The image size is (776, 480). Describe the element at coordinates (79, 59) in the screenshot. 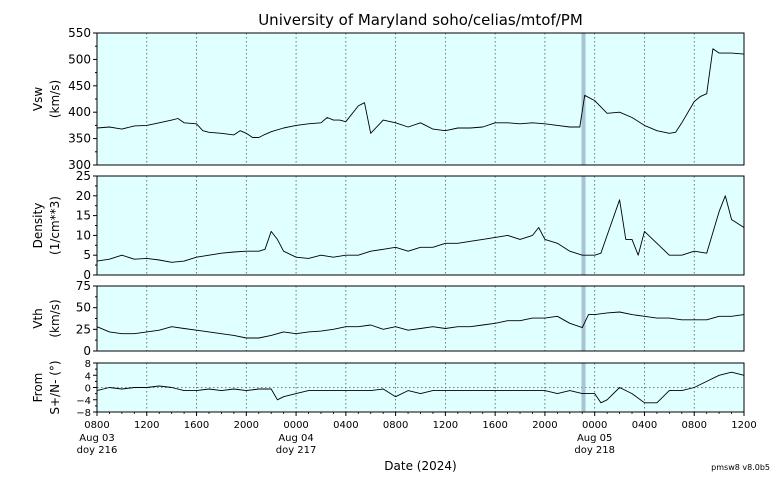

I see `y-tick-label: 500` at that location.